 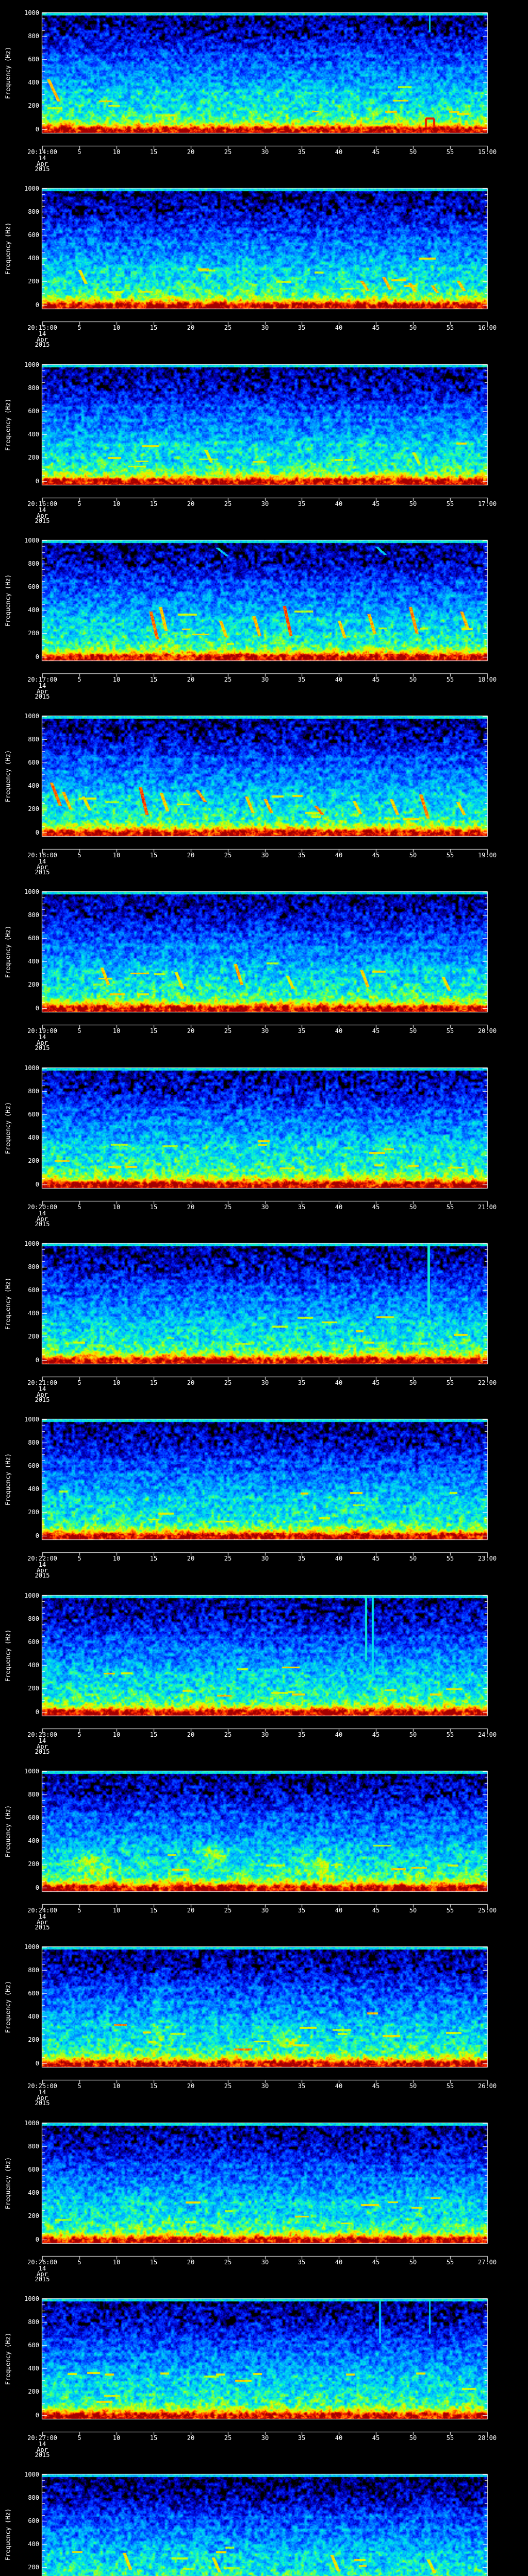 I want to click on time-axis-start-label: 20:27:00, so click(x=42, y=2438).